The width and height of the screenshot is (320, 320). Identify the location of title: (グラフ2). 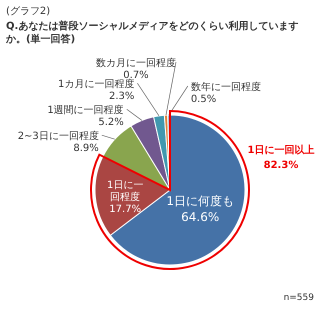
(28, 11).